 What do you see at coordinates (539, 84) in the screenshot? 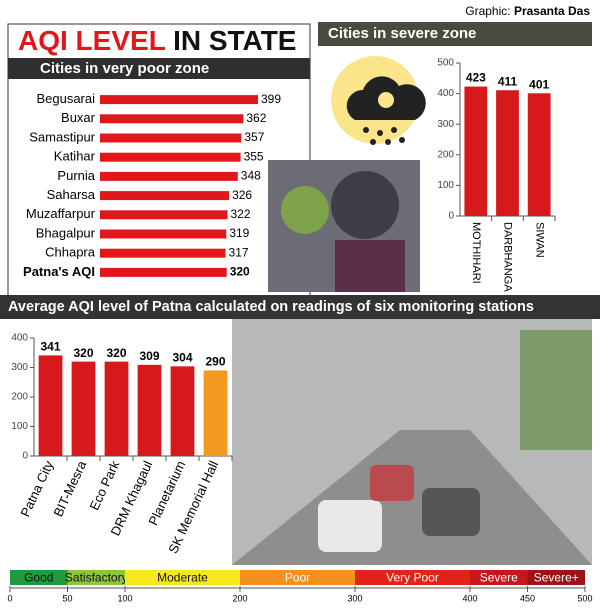
I see `value-label: 401` at bounding box center [539, 84].